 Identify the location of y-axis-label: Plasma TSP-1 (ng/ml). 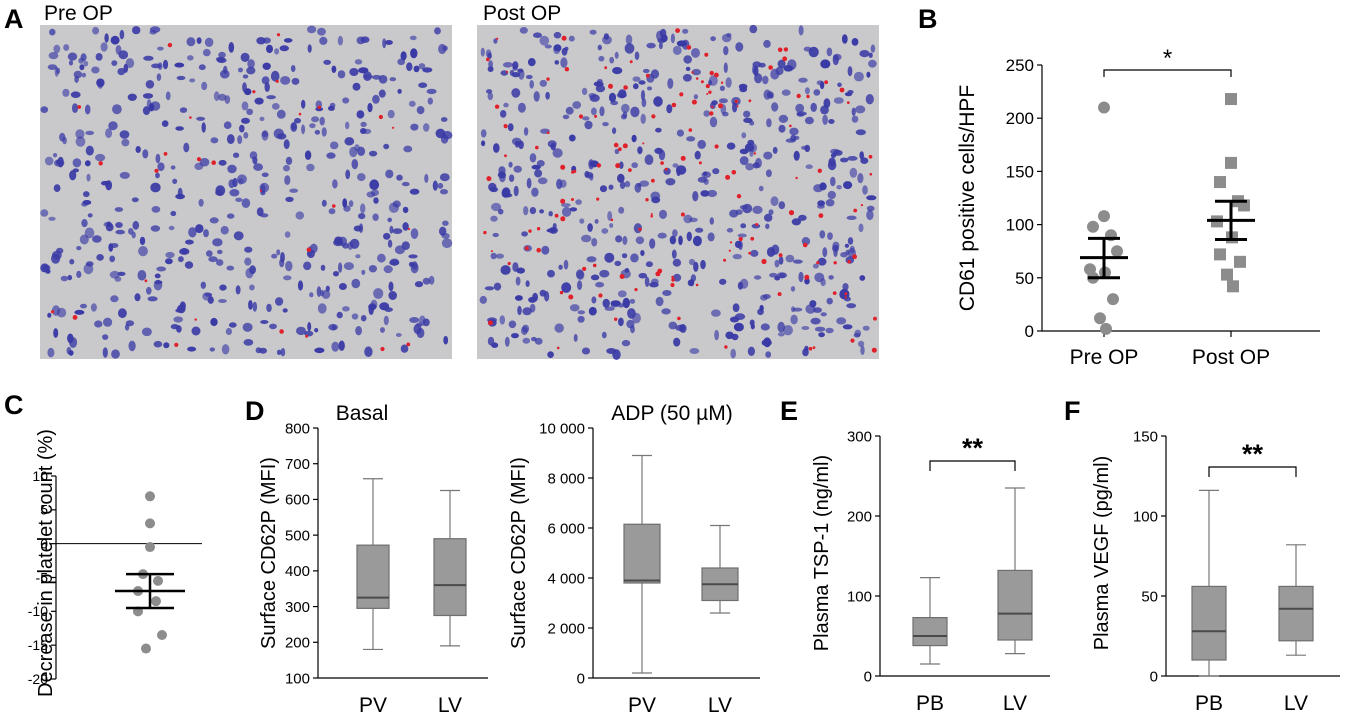
(822, 553).